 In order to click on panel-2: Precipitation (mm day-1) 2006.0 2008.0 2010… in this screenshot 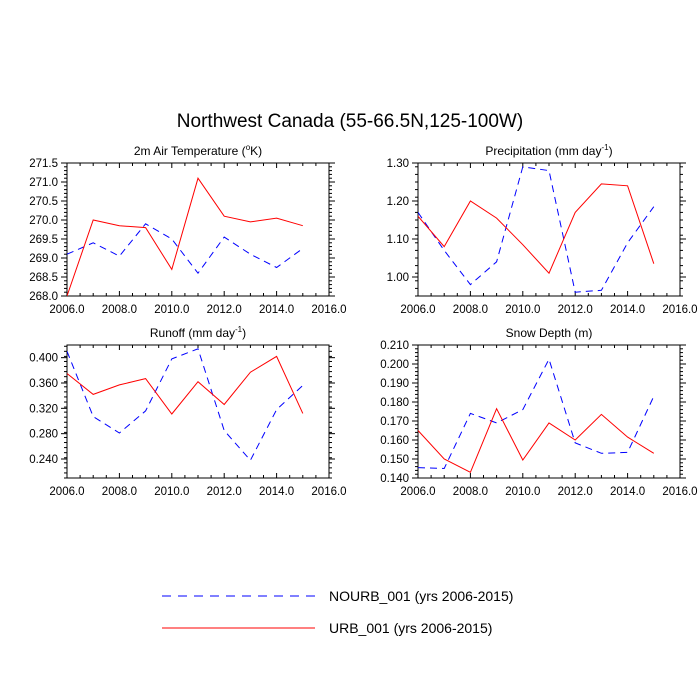, I will do `click(542, 229)`.